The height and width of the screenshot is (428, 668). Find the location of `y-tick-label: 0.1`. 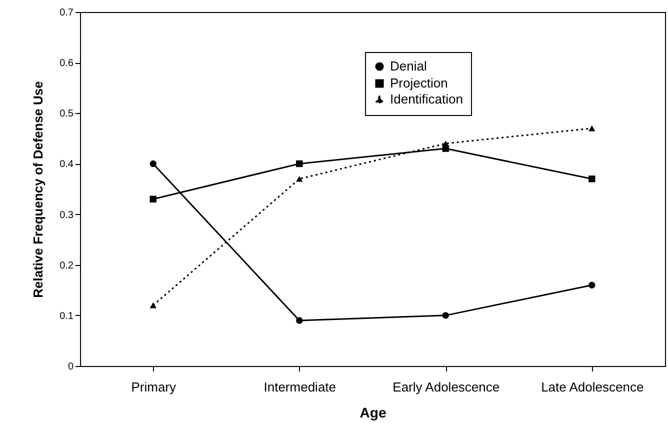

y-tick-label: 0.1 is located at coordinates (67, 316).